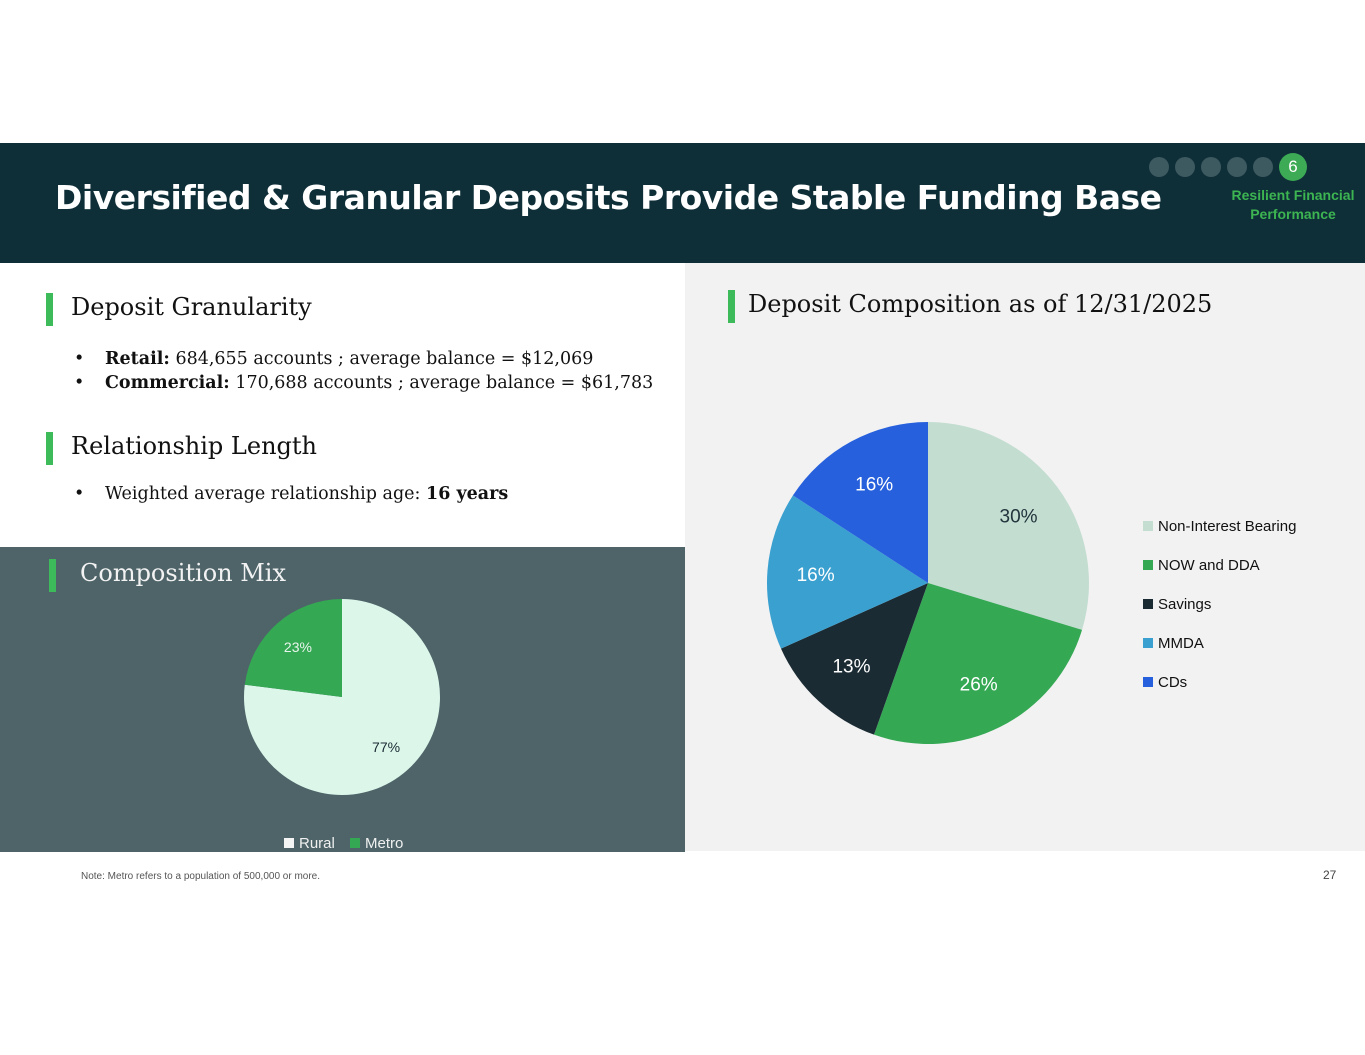  Describe the element at coordinates (979, 684) in the screenshot. I see `data-label: 26%` at that location.